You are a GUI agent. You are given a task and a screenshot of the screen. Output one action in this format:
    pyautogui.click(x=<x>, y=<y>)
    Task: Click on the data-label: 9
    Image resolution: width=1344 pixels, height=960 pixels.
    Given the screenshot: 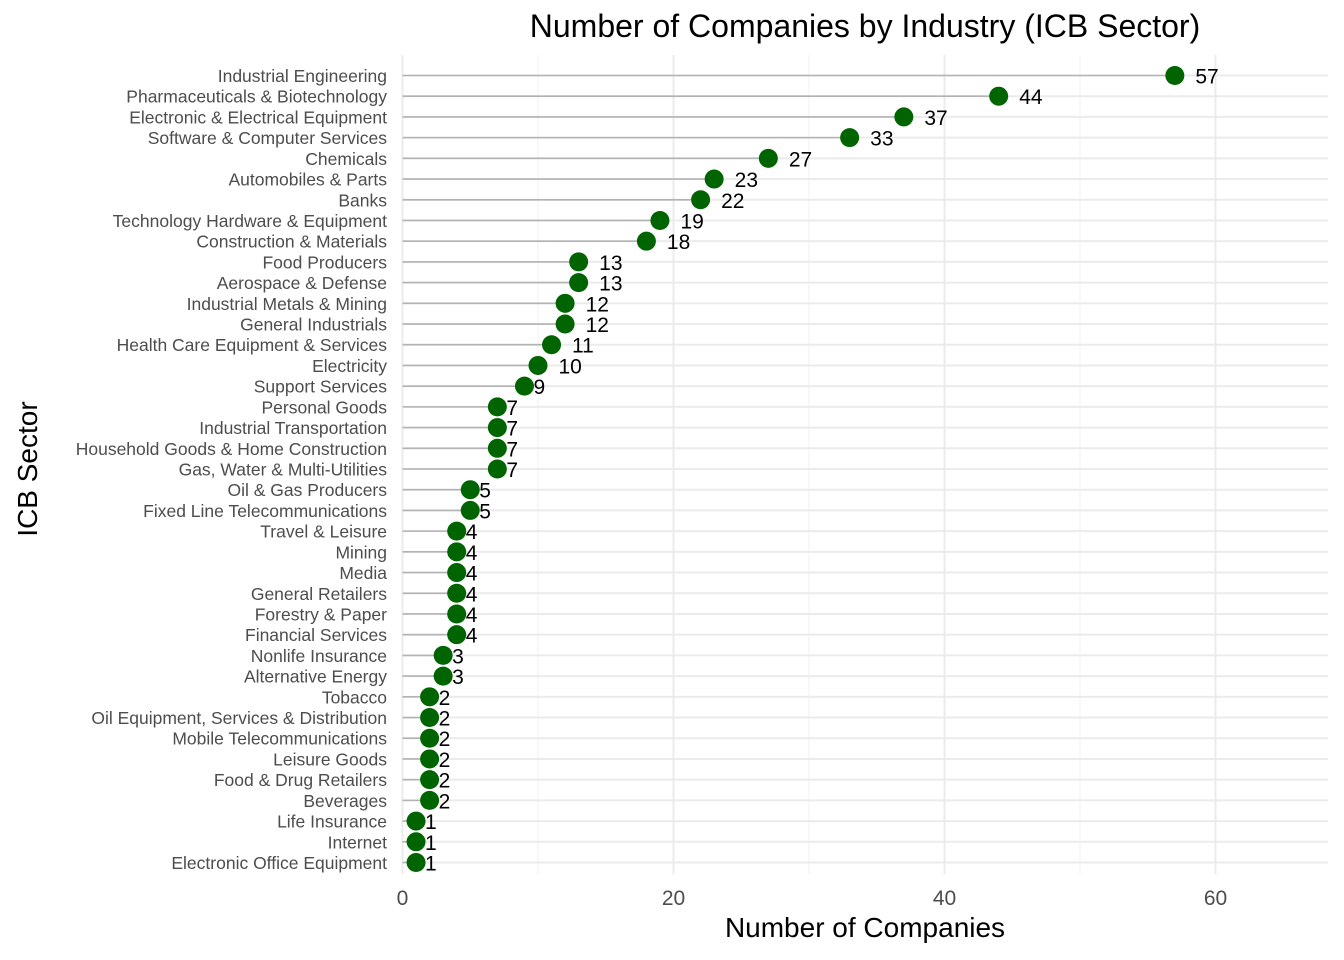 What is the action you would take?
    pyautogui.click(x=539, y=387)
    